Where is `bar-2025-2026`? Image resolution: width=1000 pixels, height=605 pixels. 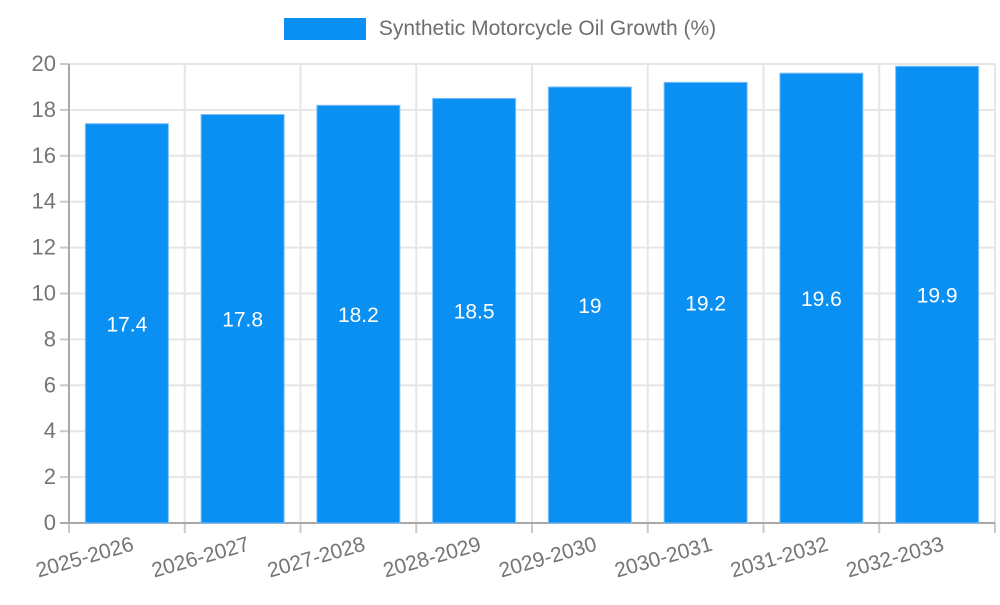
bar-2025-2026 is located at coordinates (126, 323).